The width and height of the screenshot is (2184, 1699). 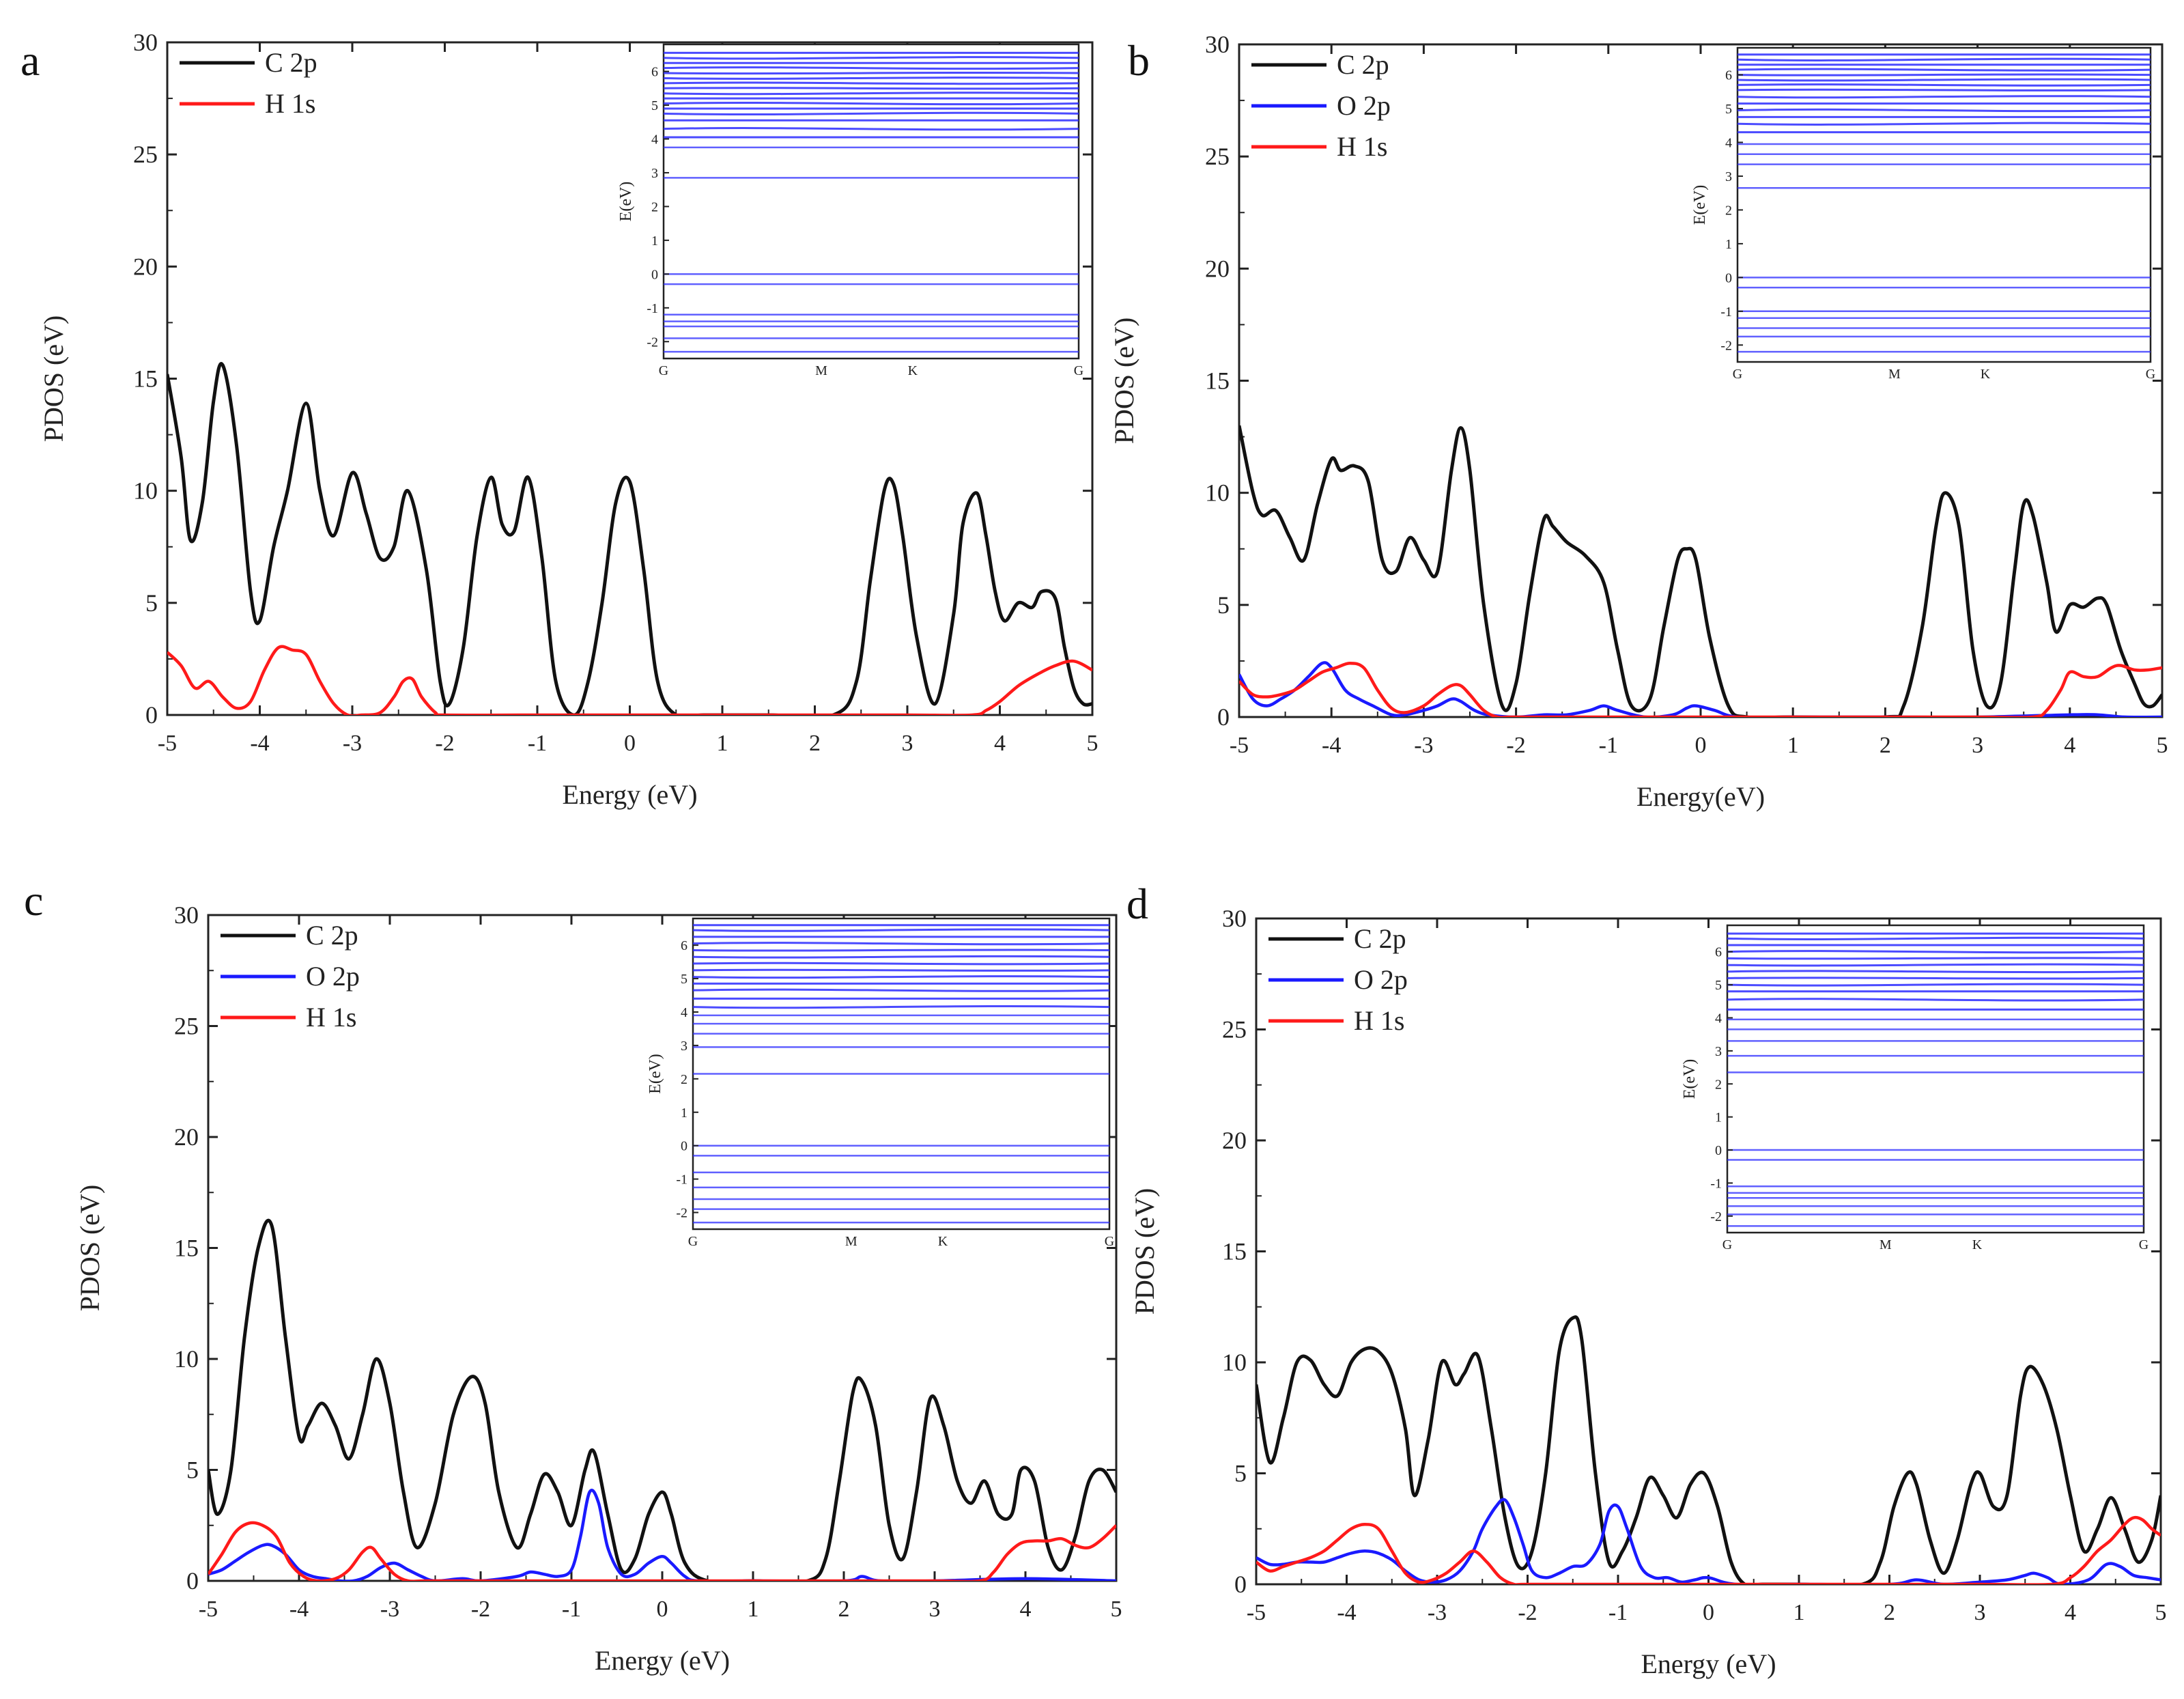 What do you see at coordinates (145, 491) in the screenshot?
I see `y-tick-label: 10` at bounding box center [145, 491].